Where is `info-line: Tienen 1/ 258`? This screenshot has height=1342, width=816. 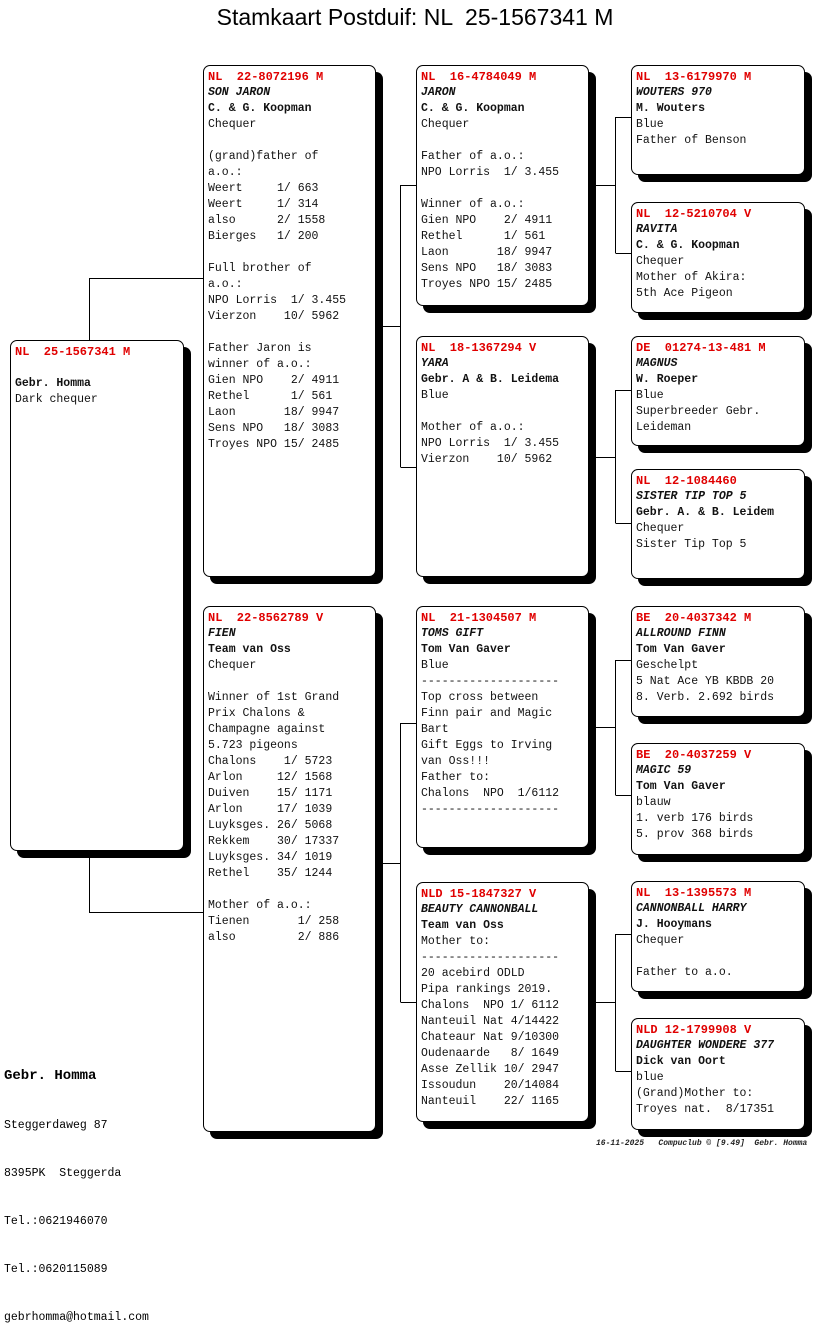
info-line: Tienen 1/ 258 is located at coordinates (274, 921).